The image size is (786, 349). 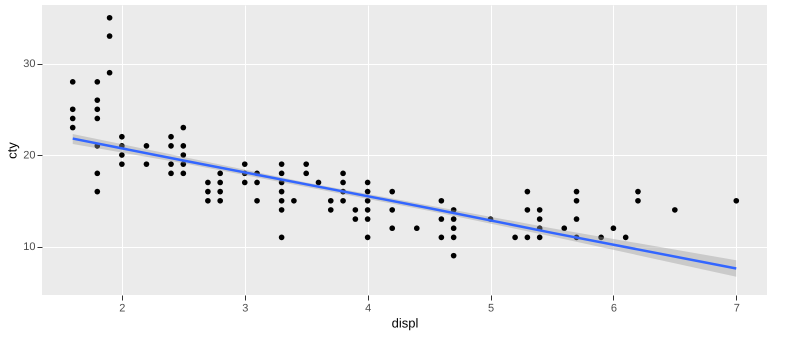 I want to click on x-axis-title: displ, so click(x=405, y=323).